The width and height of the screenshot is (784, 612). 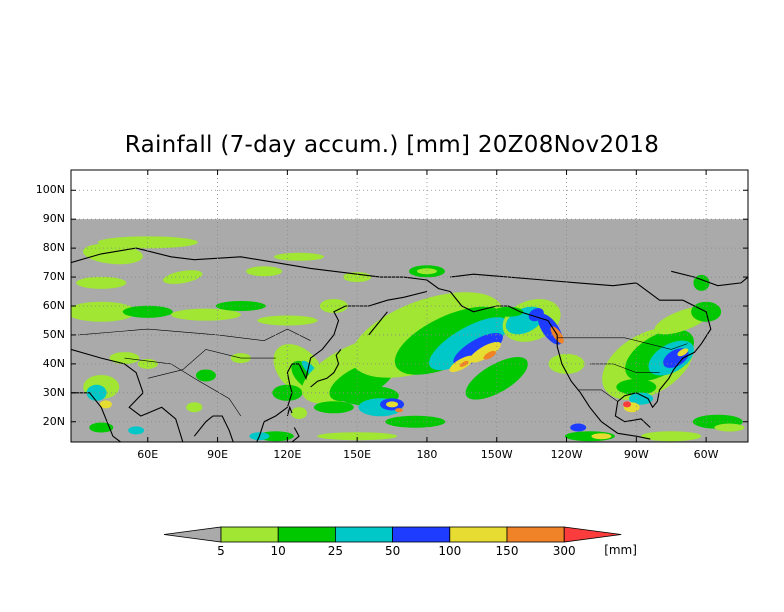 I want to click on colorbar-level-label: 25, so click(x=335, y=551).